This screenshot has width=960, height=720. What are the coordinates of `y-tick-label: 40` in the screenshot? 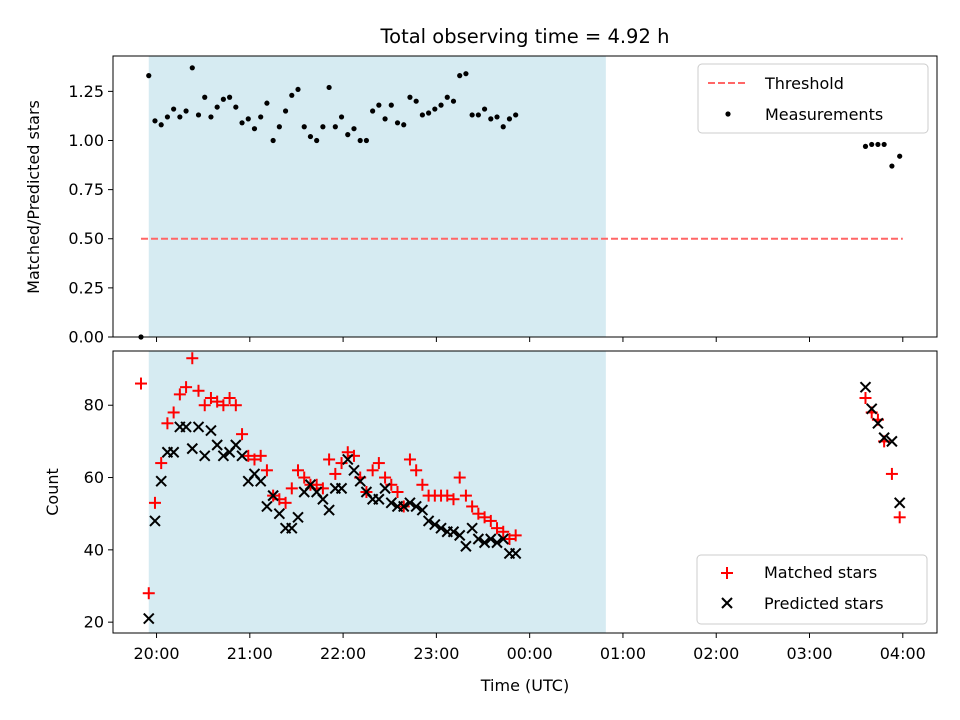 It's located at (94, 549).